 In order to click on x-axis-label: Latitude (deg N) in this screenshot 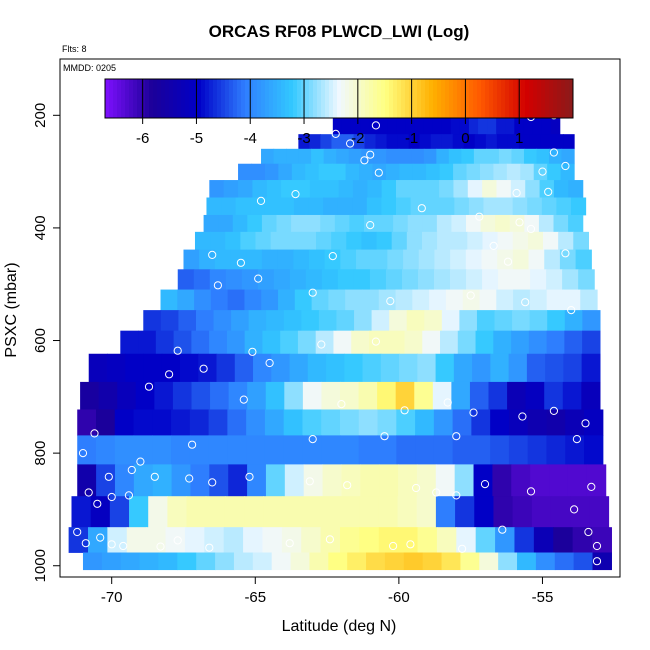, I will do `click(339, 626)`.